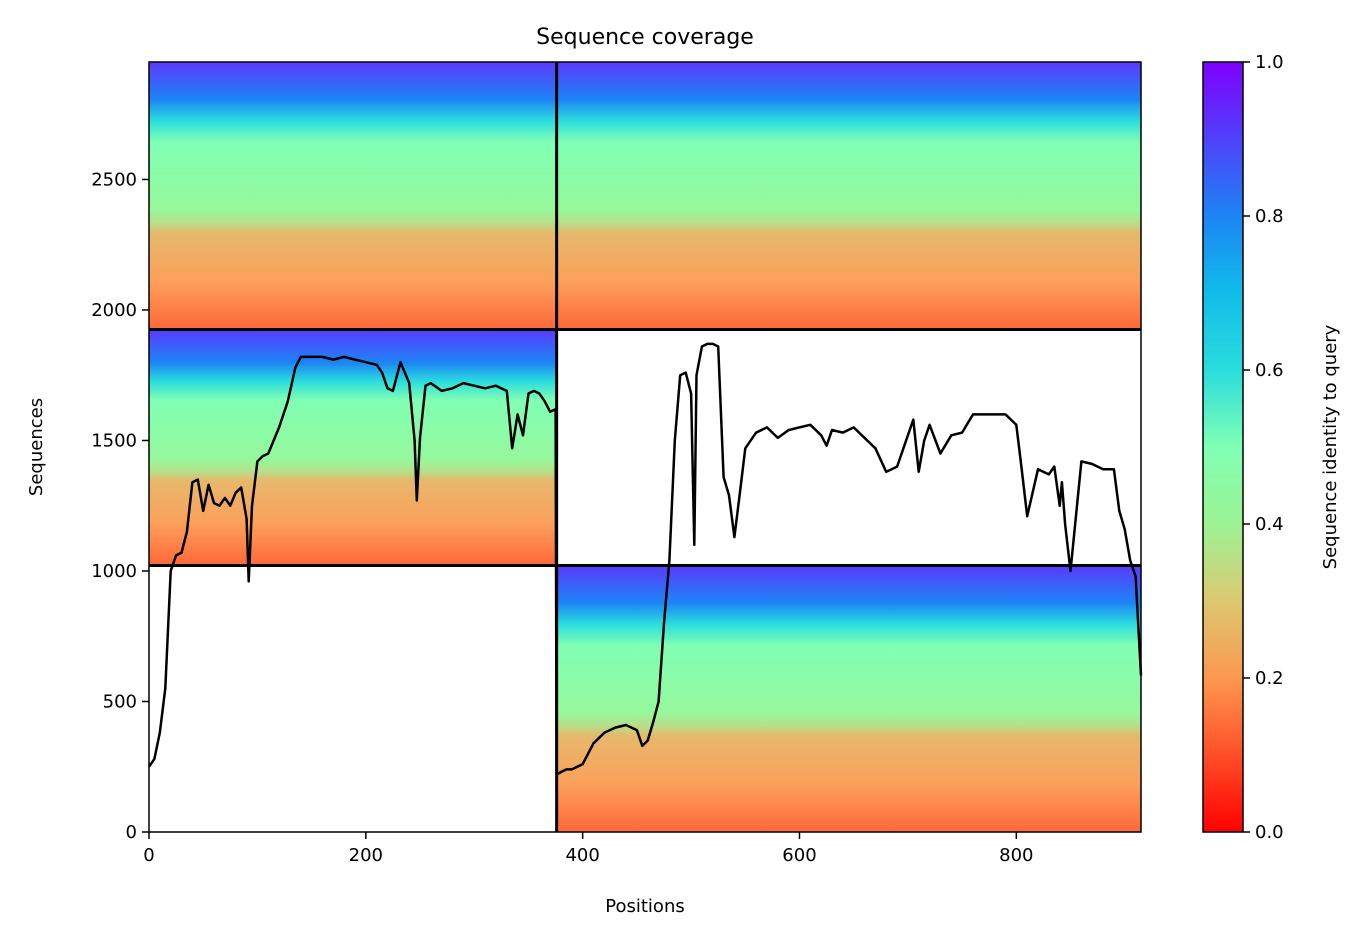  I want to click on y-tick-label: 1000, so click(114, 571).